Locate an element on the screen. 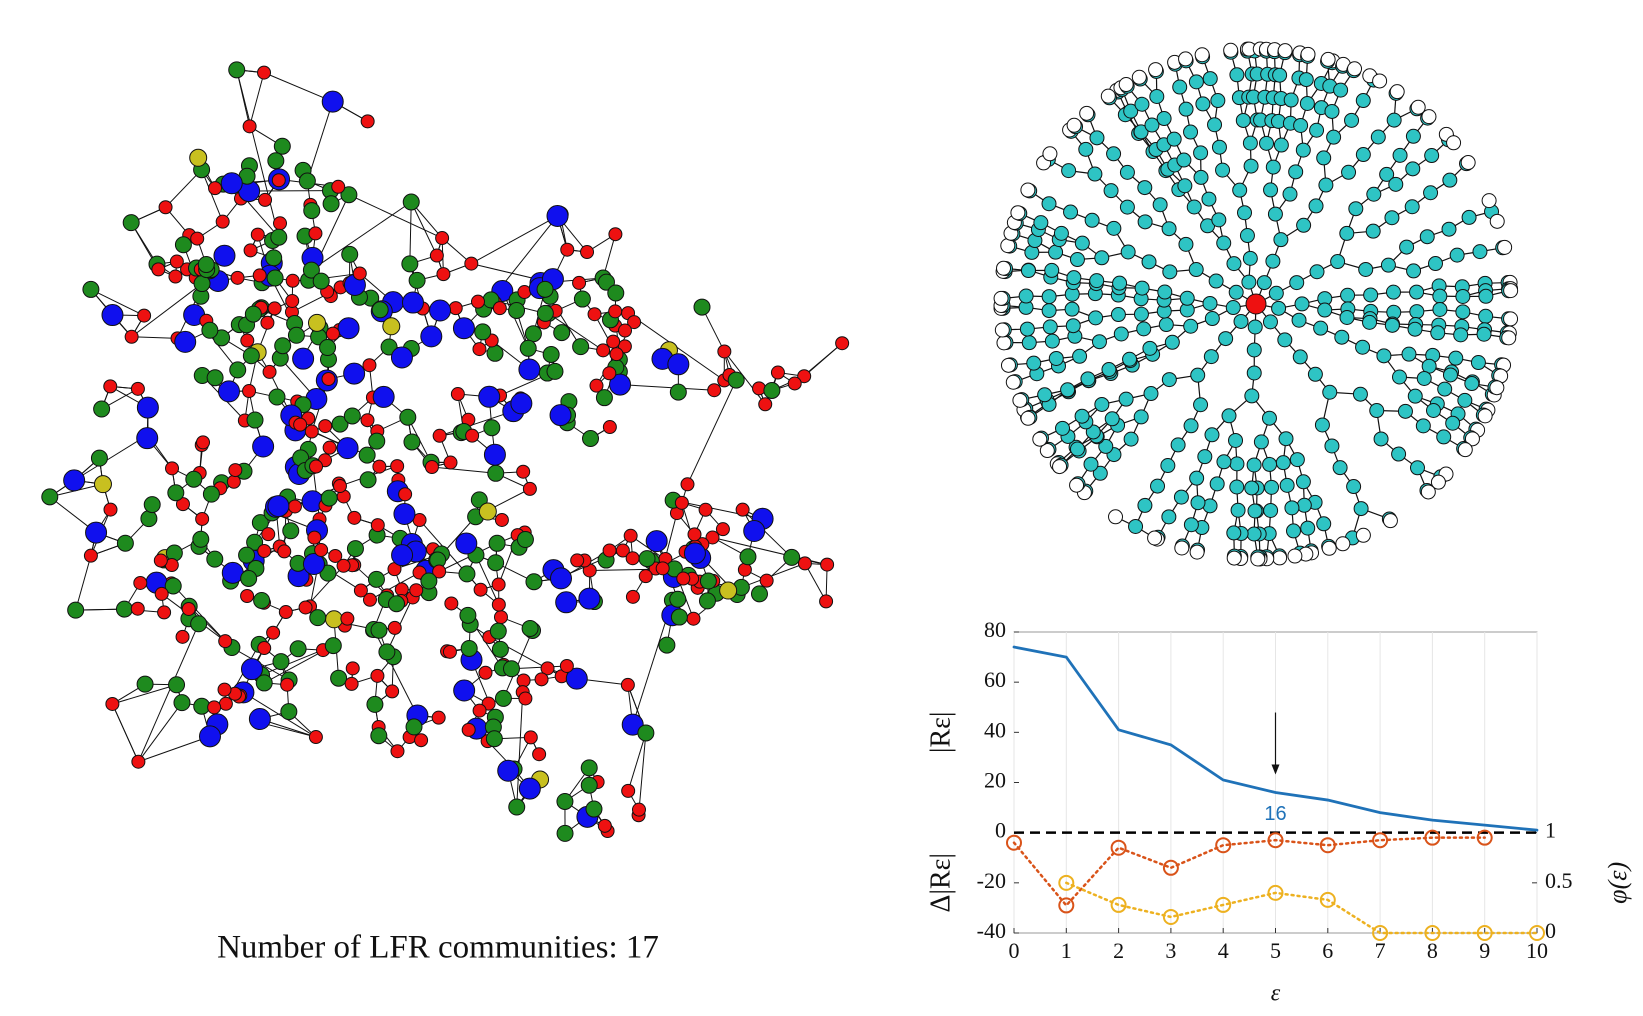 The height and width of the screenshot is (1016, 1643). y2-axis-label: φ(ε) is located at coordinates (1617, 883).